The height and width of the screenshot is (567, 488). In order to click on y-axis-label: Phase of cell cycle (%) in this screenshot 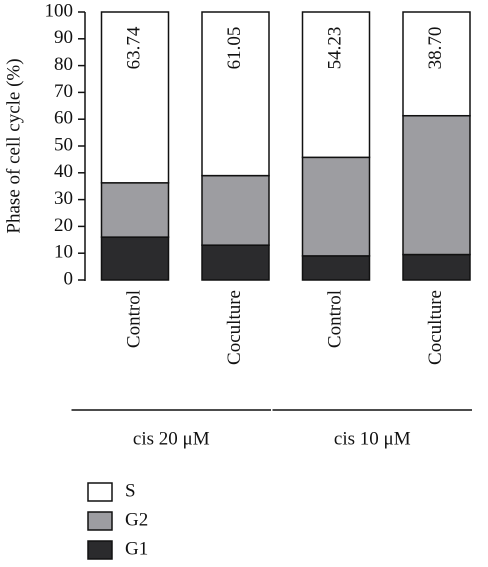, I will do `click(13, 145)`.